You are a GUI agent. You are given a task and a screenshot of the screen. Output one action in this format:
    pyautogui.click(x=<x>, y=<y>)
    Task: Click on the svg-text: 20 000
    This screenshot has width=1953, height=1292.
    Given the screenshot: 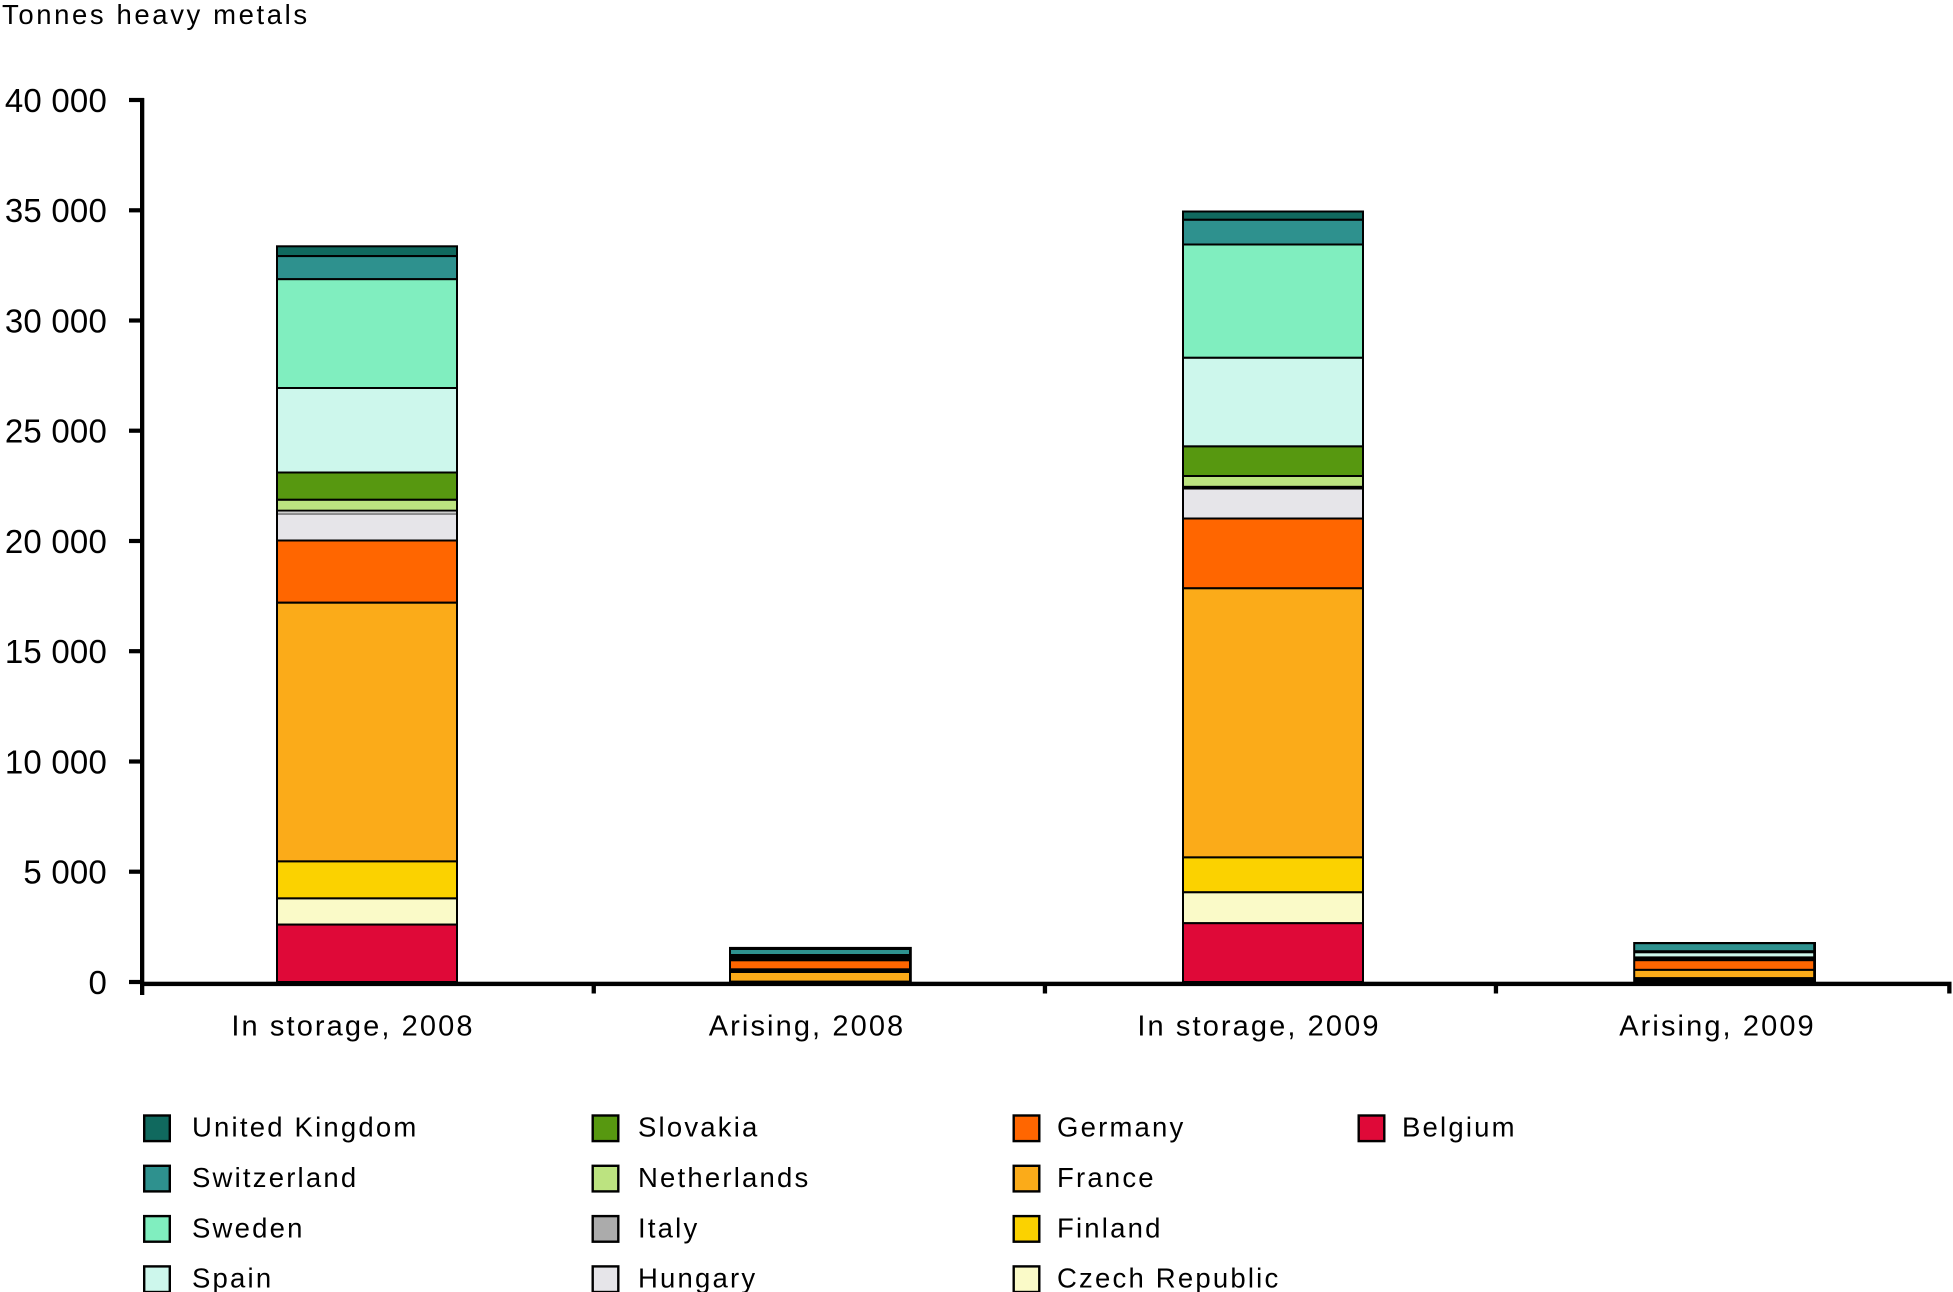 What is the action you would take?
    pyautogui.click(x=56, y=541)
    